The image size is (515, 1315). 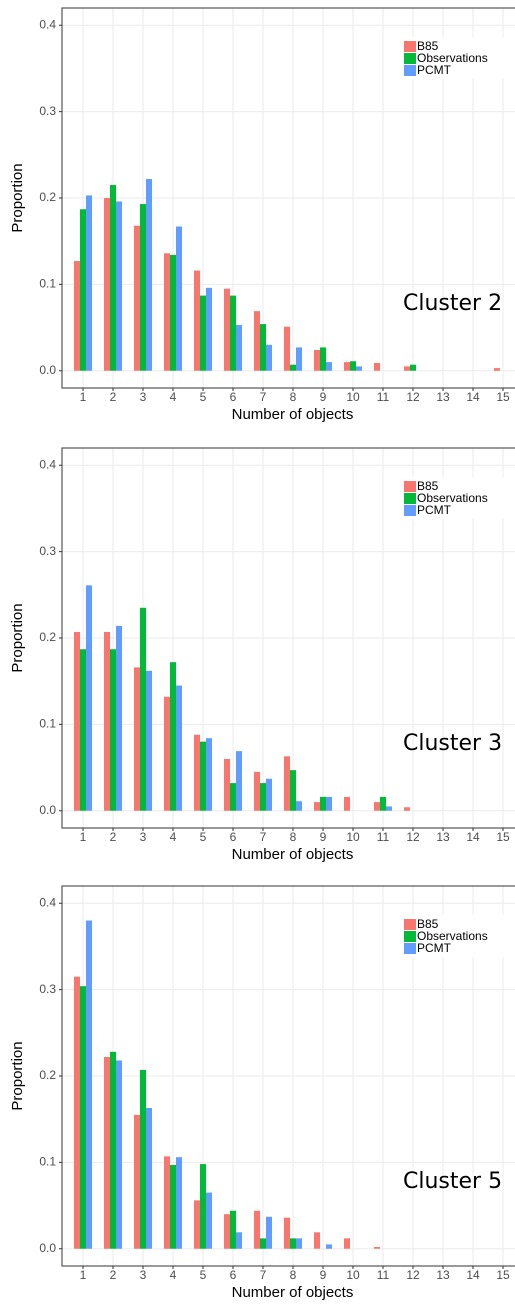 I want to click on x-tick-label: 14, so click(x=473, y=1275).